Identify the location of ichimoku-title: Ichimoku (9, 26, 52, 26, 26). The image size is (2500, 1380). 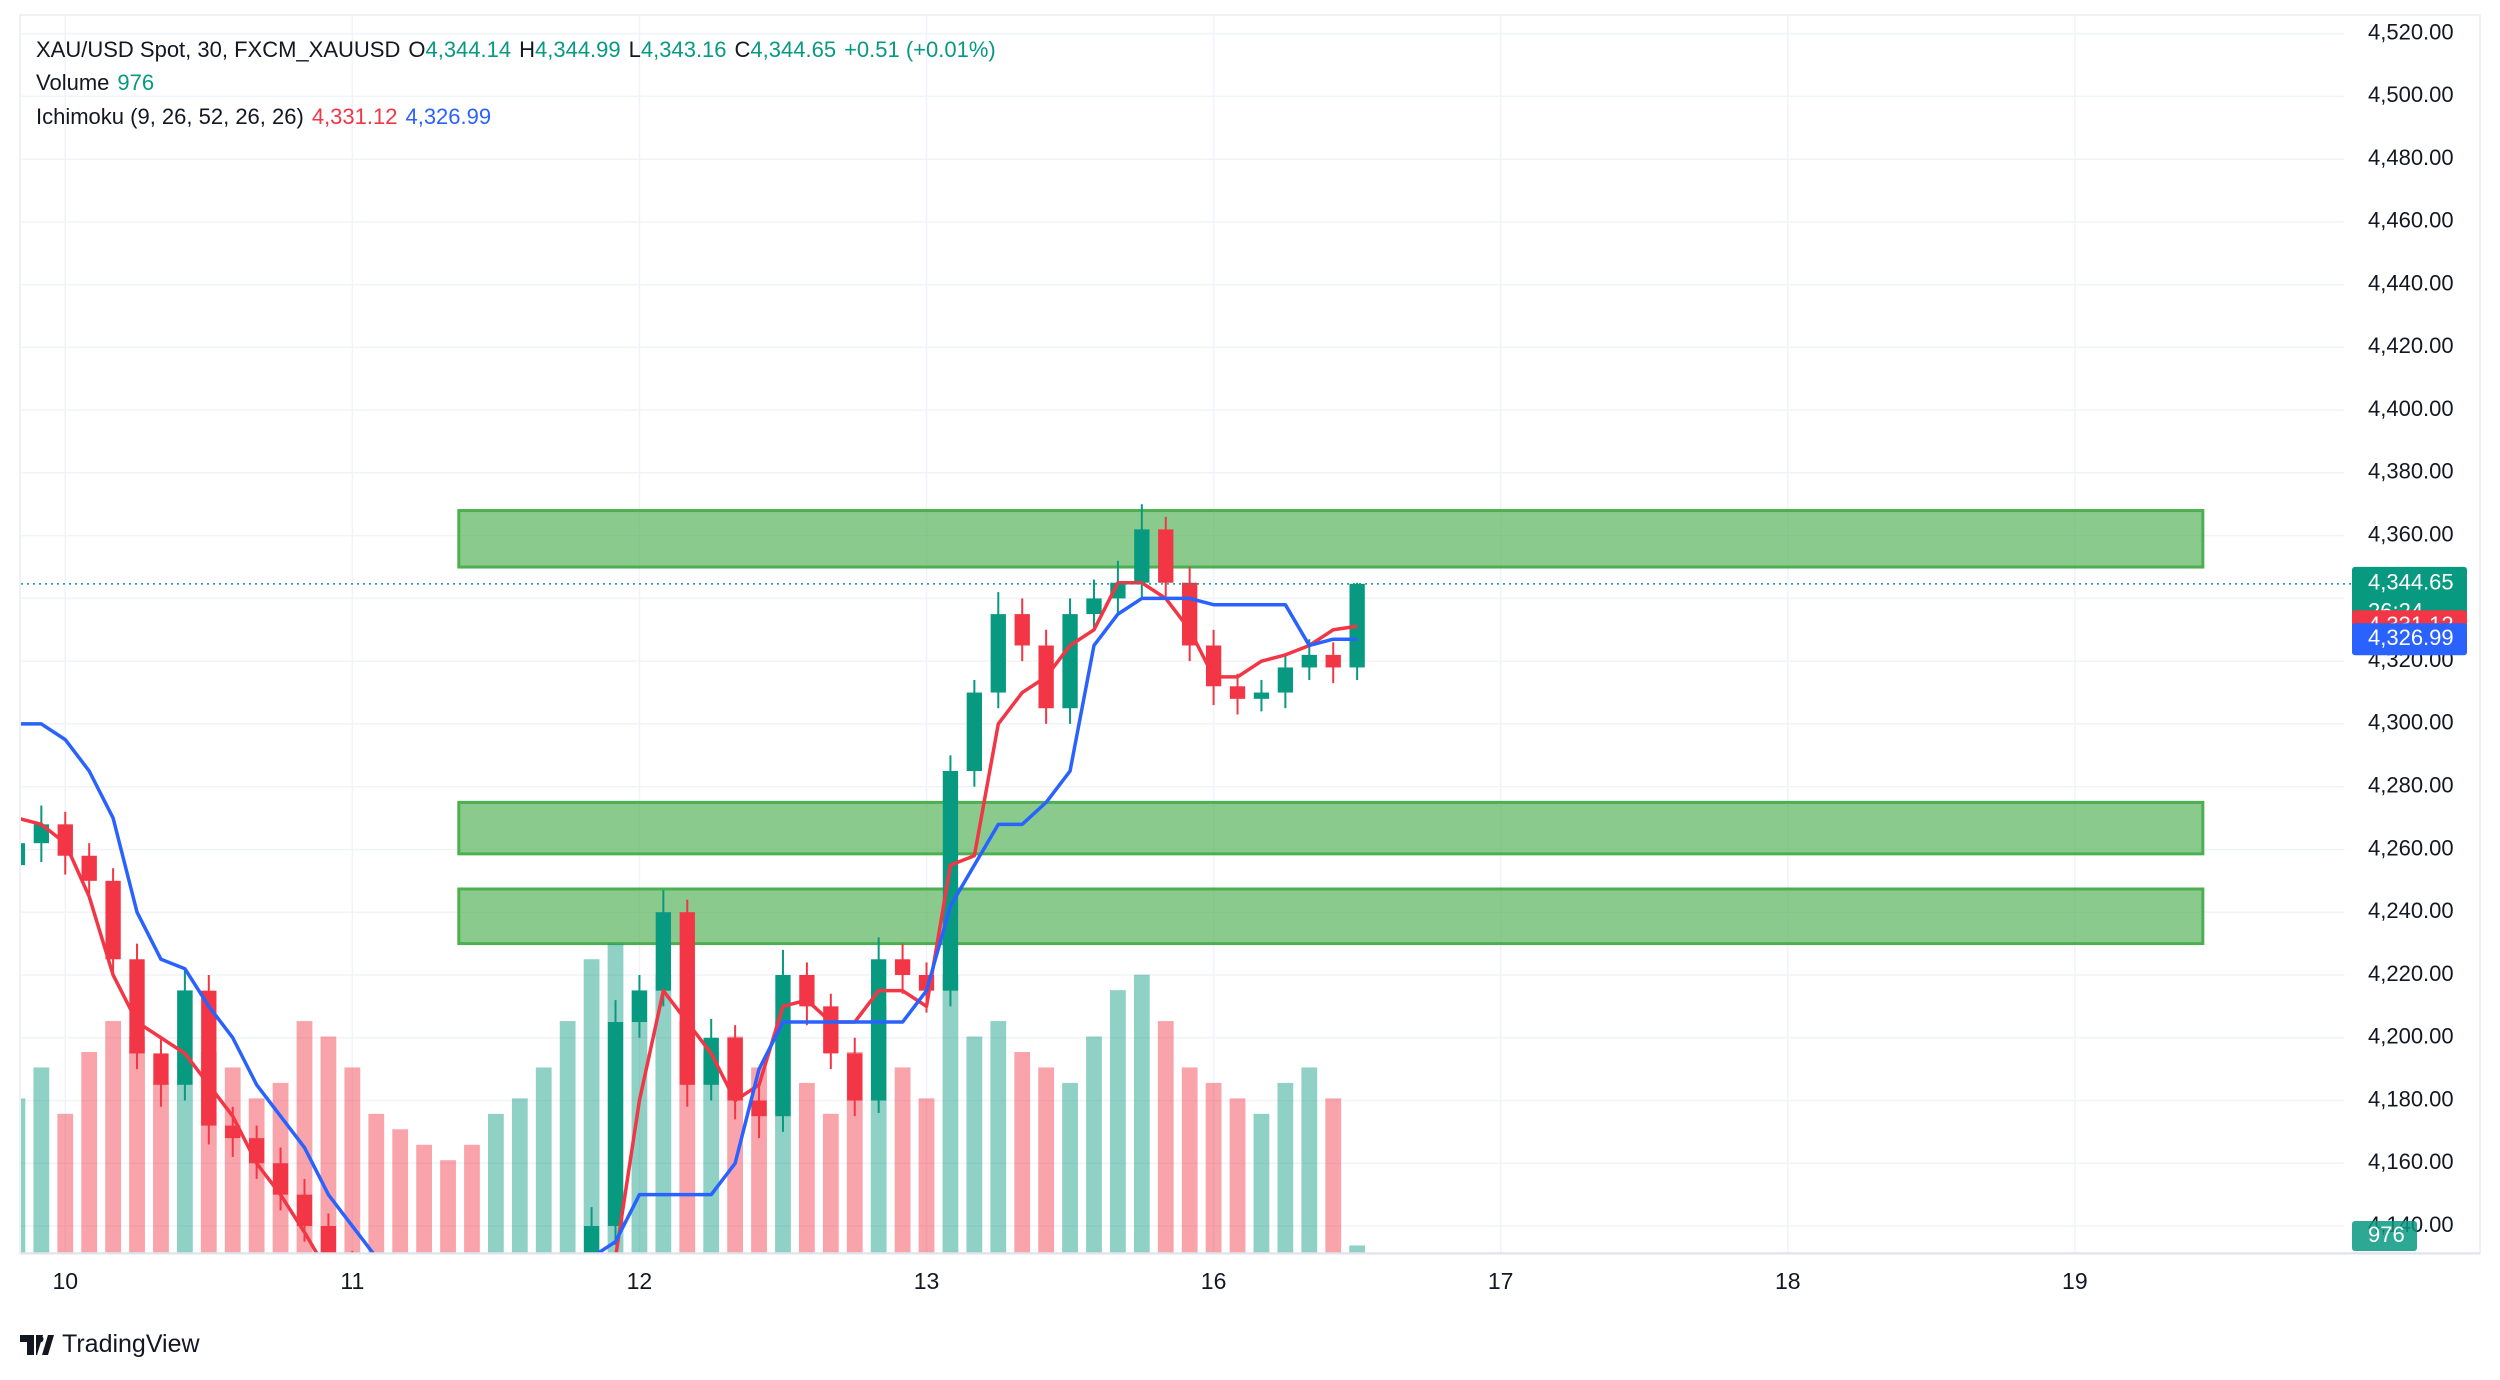
(170, 116).